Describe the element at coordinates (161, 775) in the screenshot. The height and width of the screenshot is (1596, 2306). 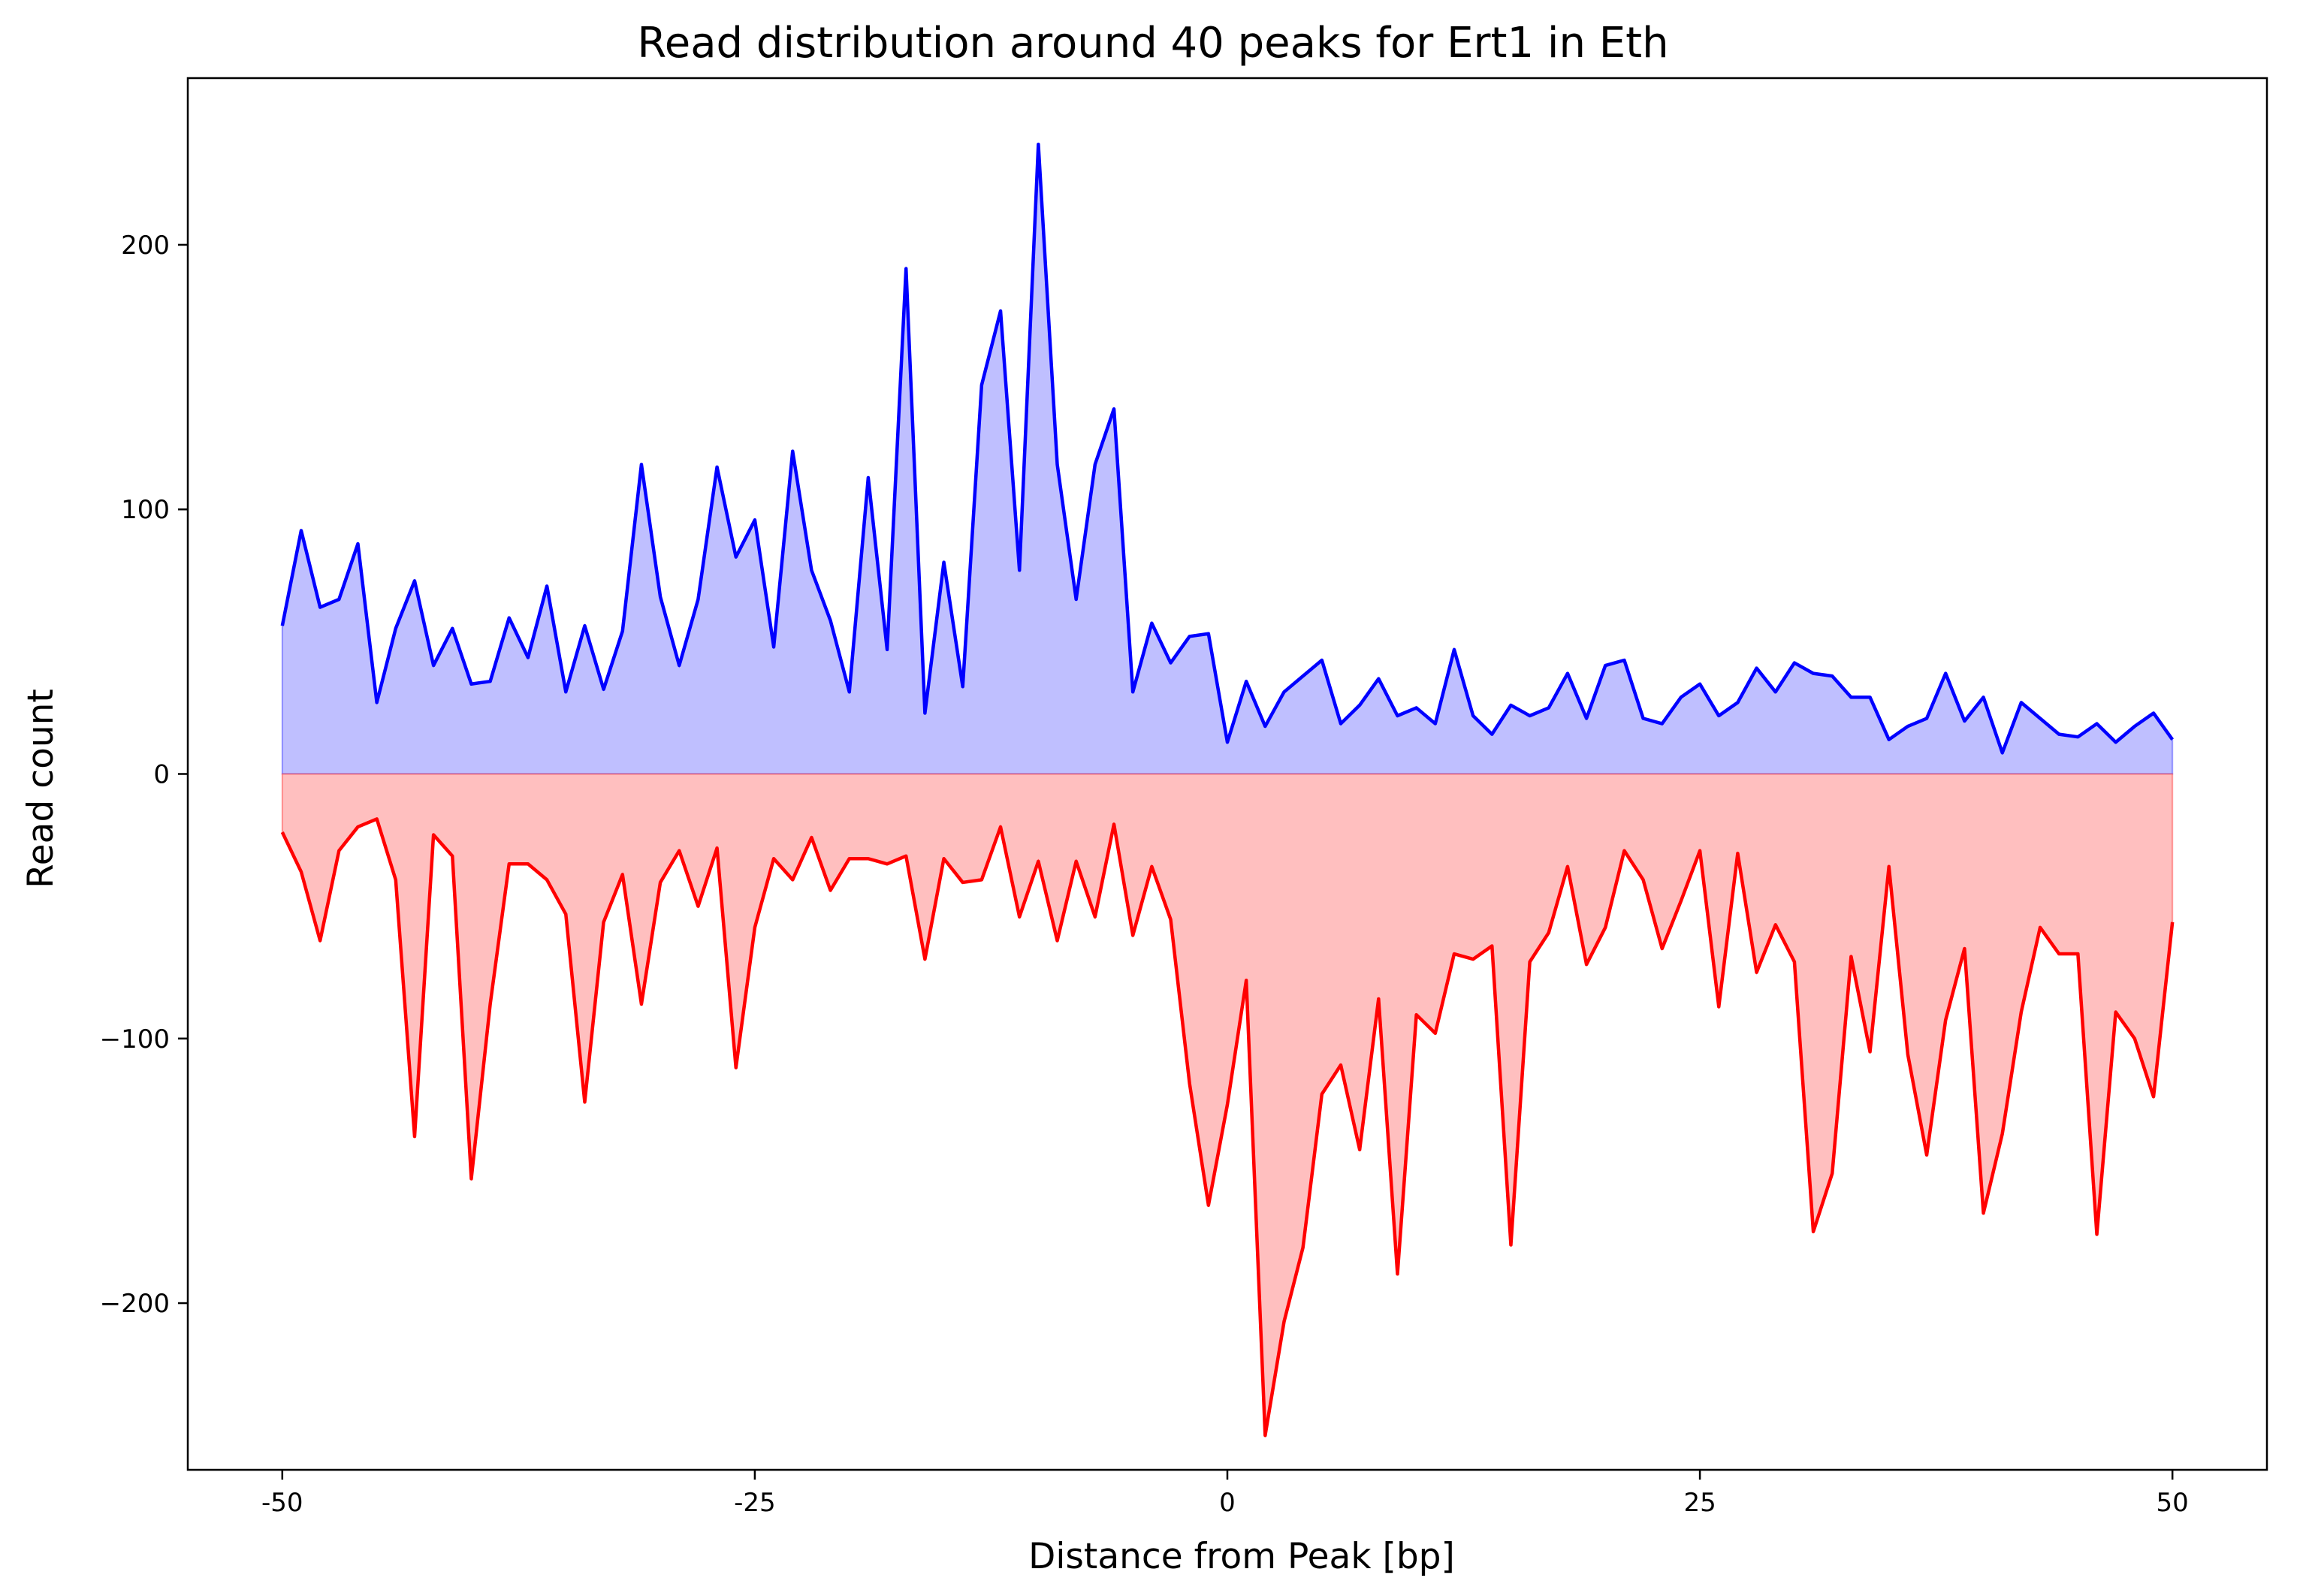
I see `y-tick-label: 0` at that location.